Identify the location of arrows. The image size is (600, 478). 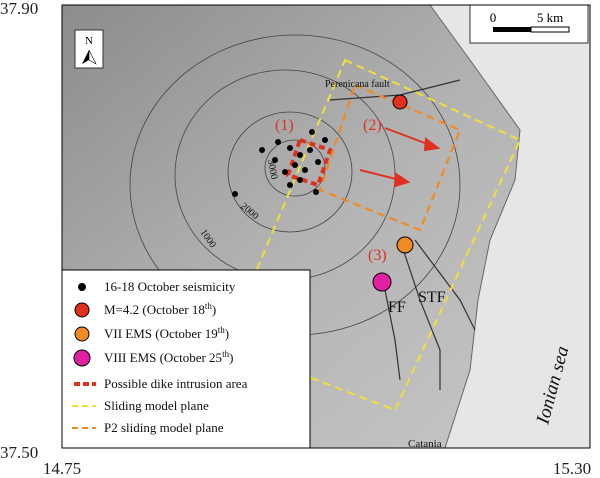
(400, 157).